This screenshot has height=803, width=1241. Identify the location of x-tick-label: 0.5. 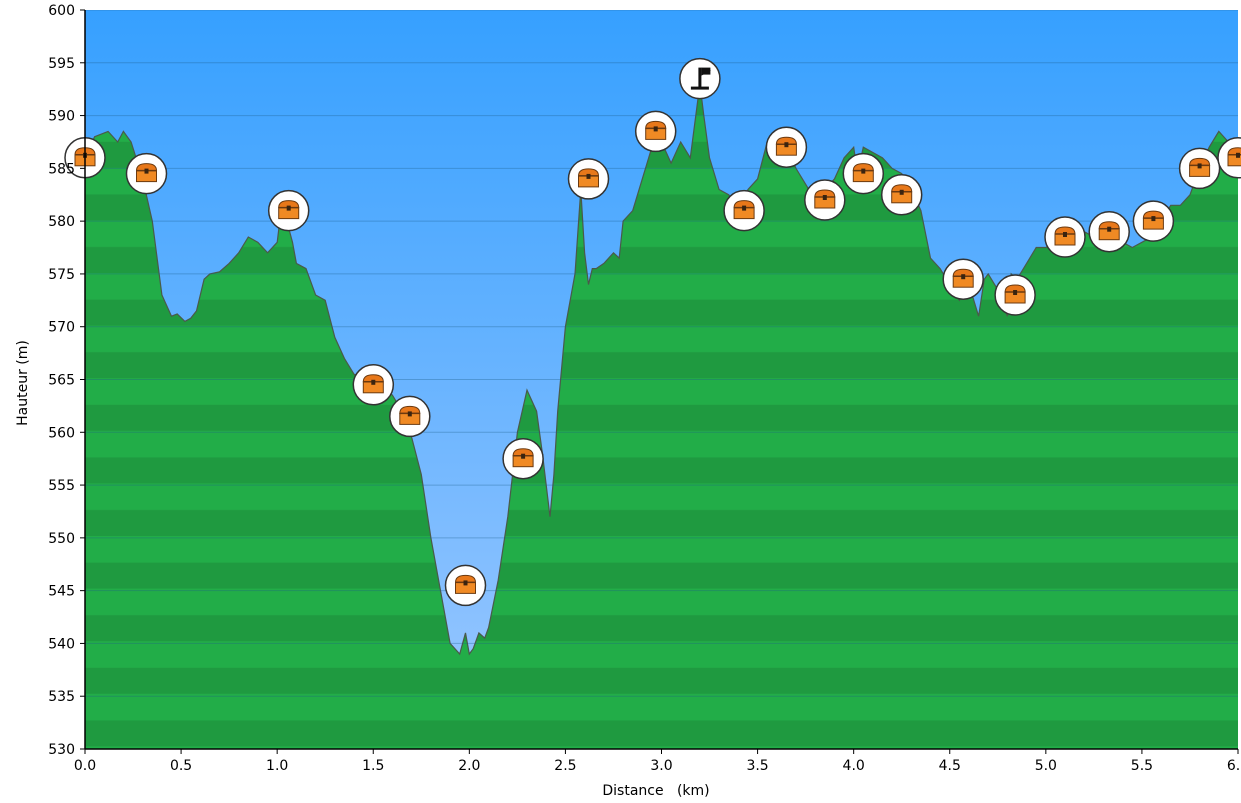
(181, 766).